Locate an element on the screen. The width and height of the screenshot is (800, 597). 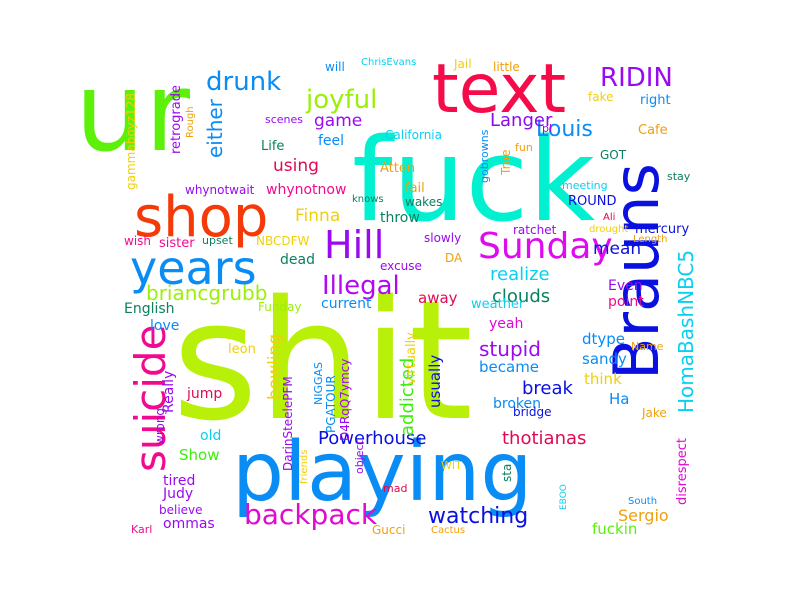
word-meeting: meeting is located at coordinates (585, 185).